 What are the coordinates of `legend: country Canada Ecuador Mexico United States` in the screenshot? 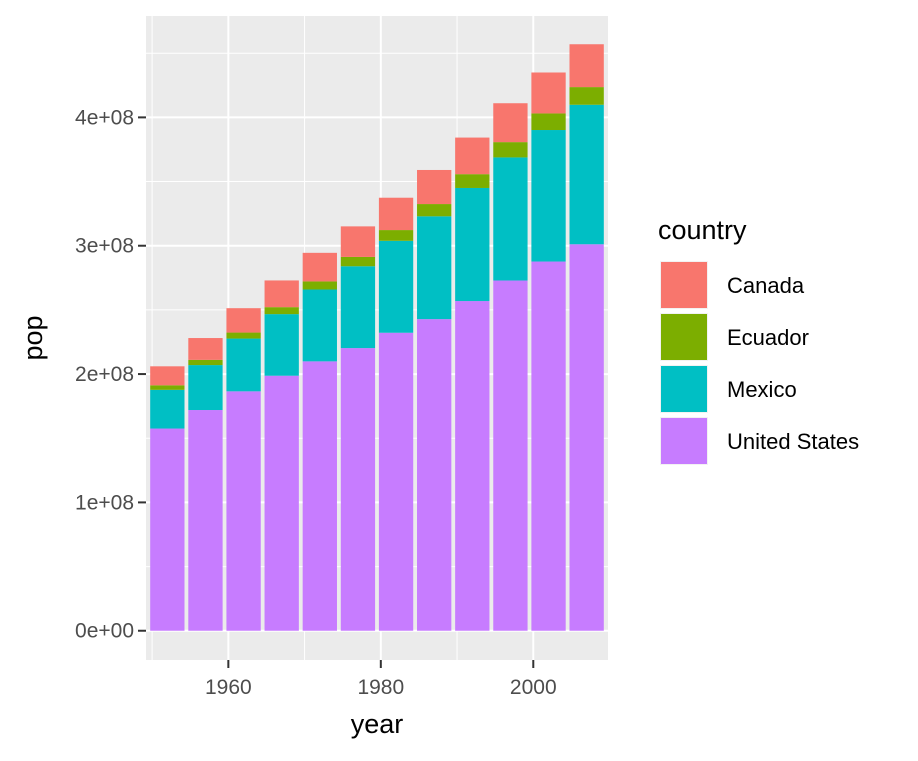 It's located at (758, 340).